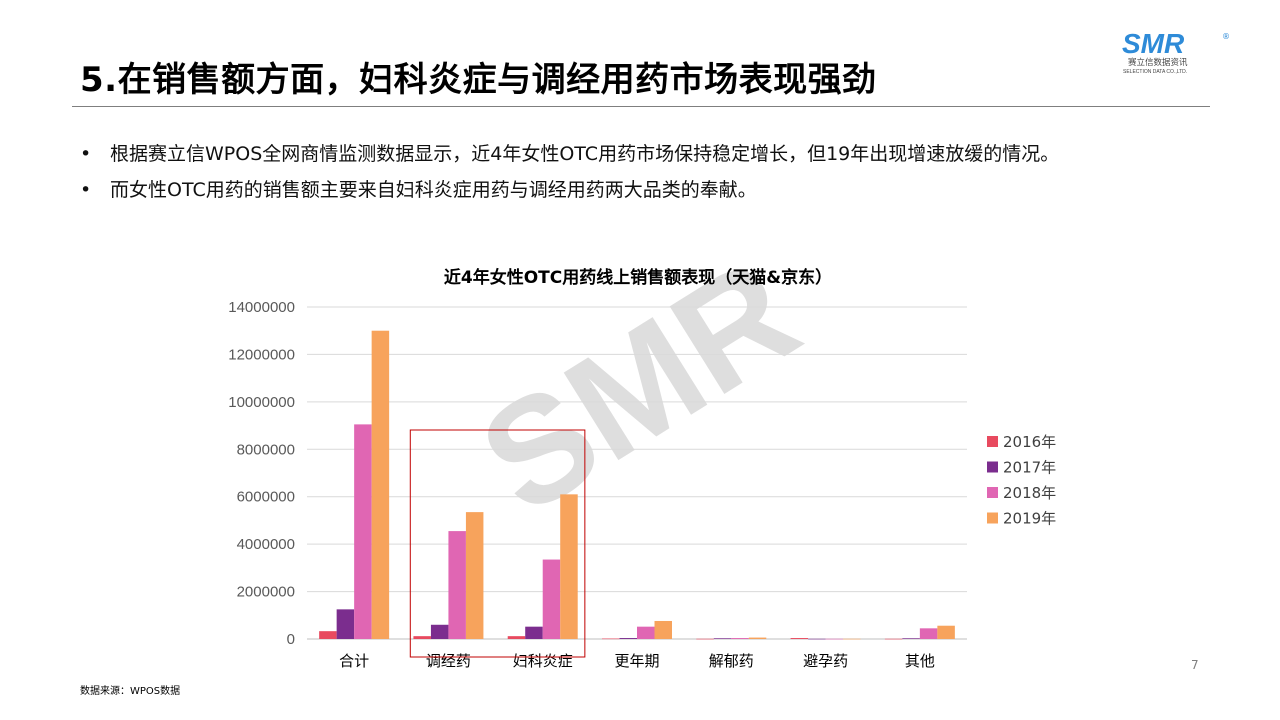  I want to click on bar-2017年-更年期, so click(628, 638).